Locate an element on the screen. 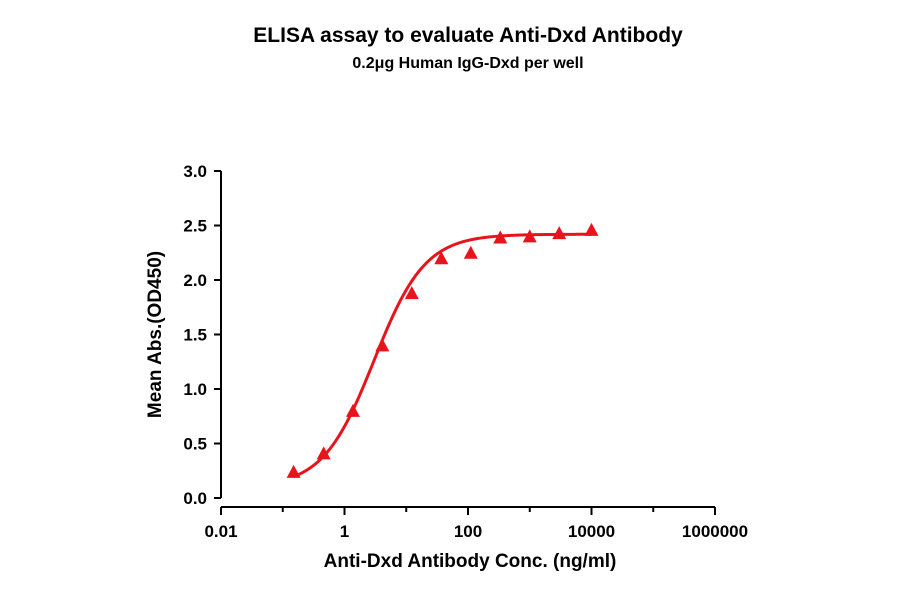  fit-curve is located at coordinates (442, 355).